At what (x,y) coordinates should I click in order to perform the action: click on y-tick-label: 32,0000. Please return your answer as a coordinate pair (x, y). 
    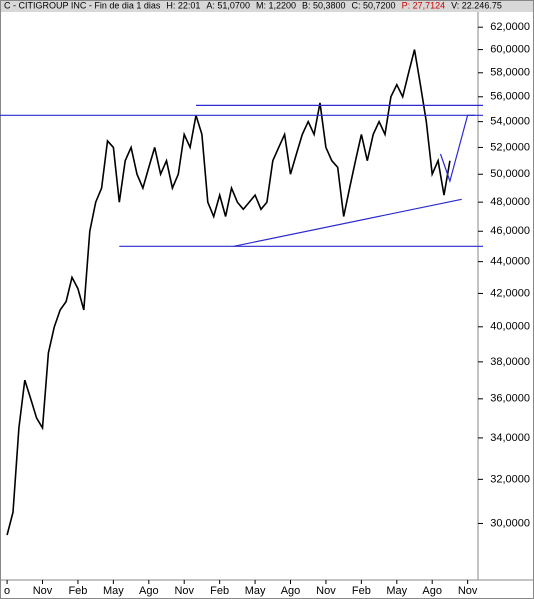
    Looking at the image, I should click on (510, 479).